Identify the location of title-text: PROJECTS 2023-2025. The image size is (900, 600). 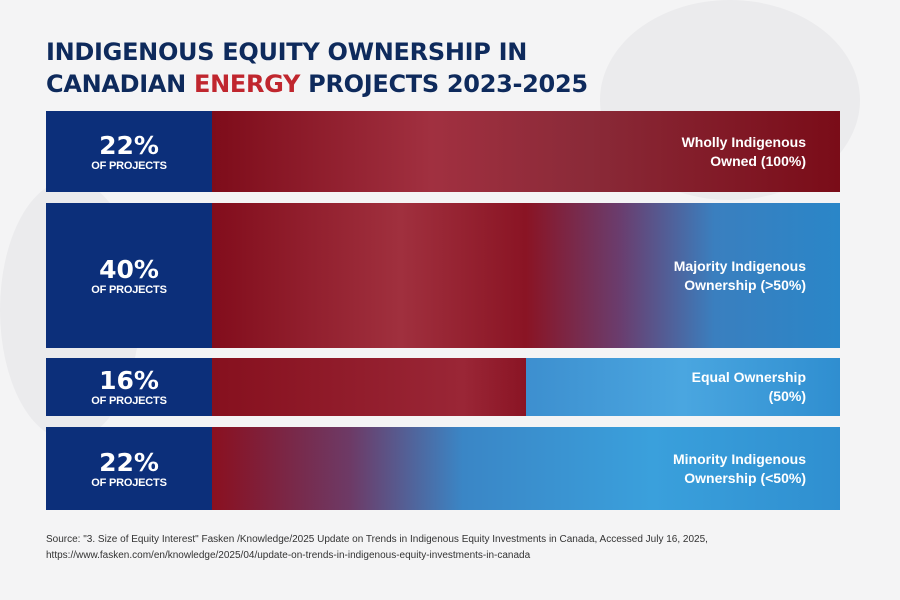
(444, 84).